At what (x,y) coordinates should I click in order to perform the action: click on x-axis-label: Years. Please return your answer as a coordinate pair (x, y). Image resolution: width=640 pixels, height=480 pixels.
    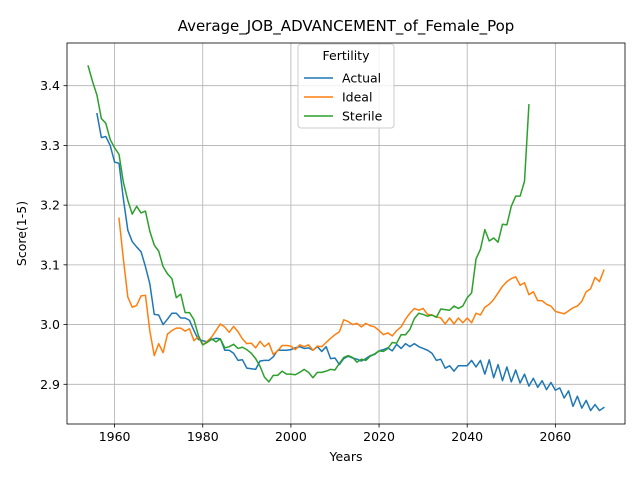
    Looking at the image, I should click on (346, 456).